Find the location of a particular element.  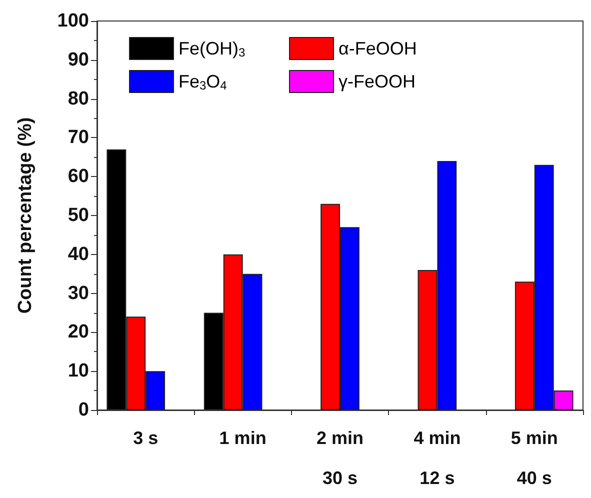

x-tick-label: 4 min 12 s is located at coordinates (437, 458).